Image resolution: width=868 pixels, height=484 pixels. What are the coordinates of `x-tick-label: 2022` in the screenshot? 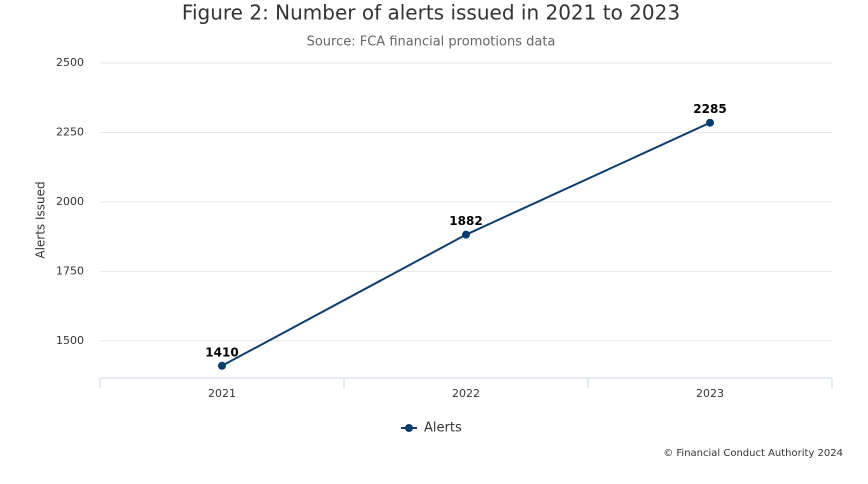 It's located at (466, 393).